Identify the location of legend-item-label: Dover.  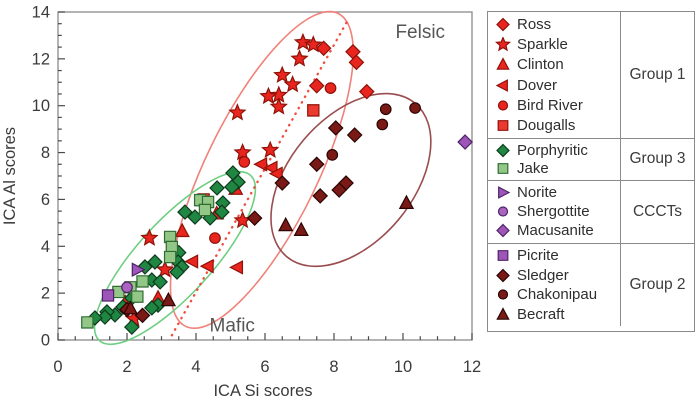
(537, 85).